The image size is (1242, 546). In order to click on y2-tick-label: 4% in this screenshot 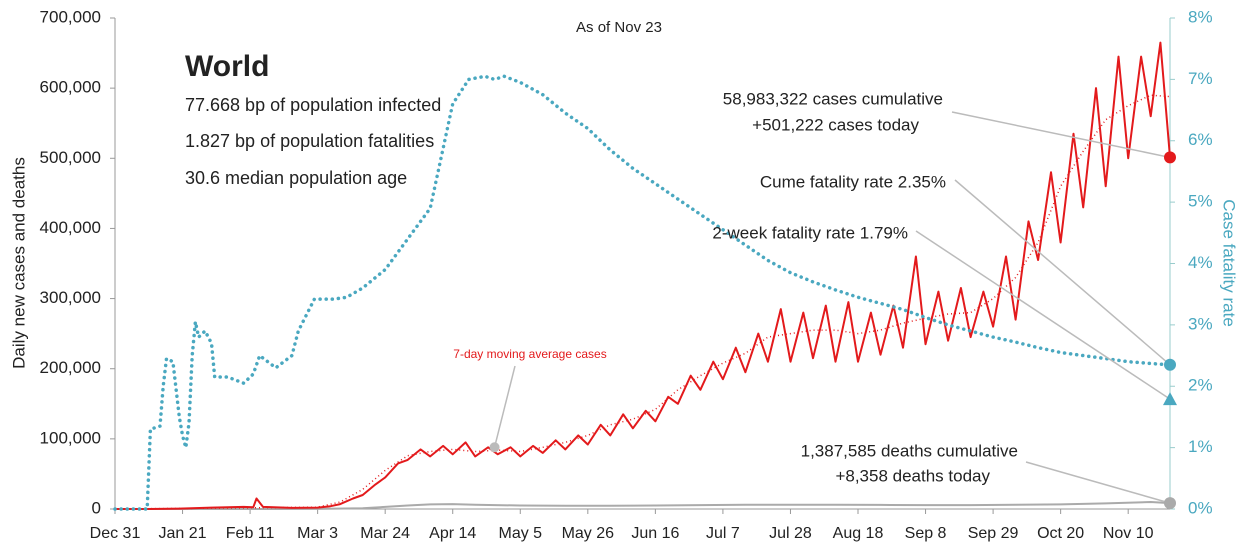, I will do `click(1200, 262)`.